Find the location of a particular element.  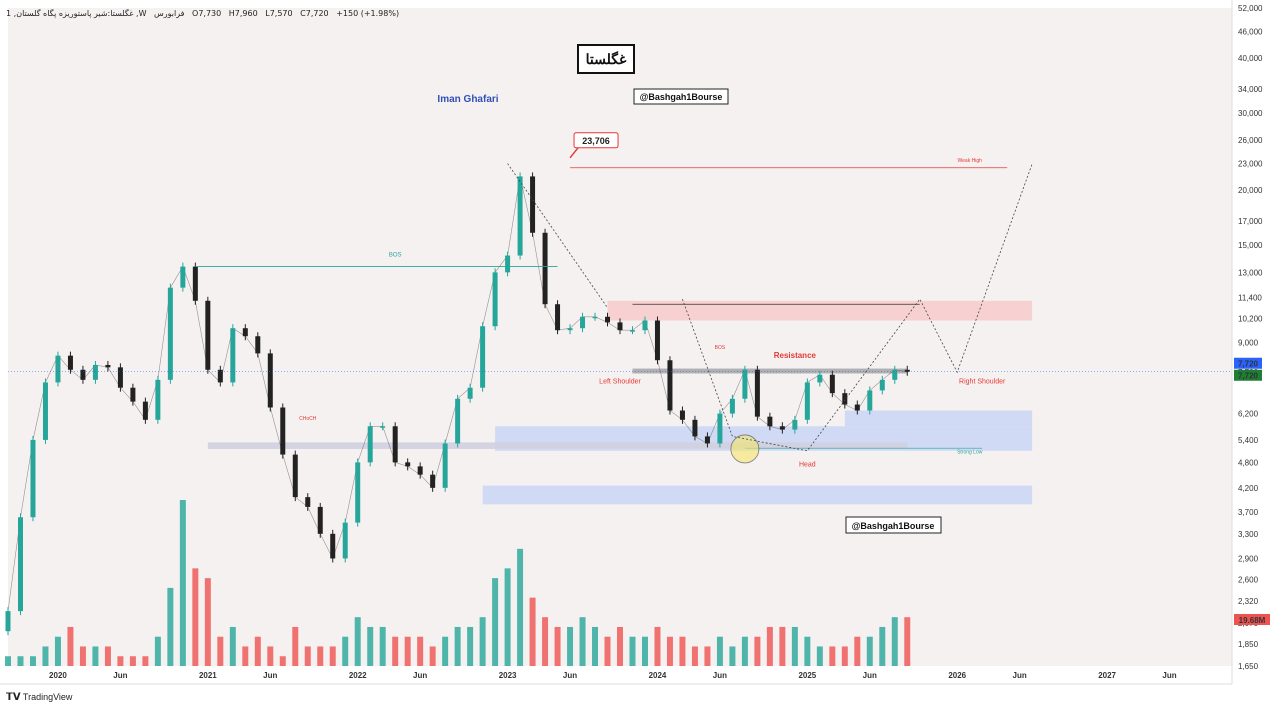

volume-tag-box is located at coordinates (1252, 619).